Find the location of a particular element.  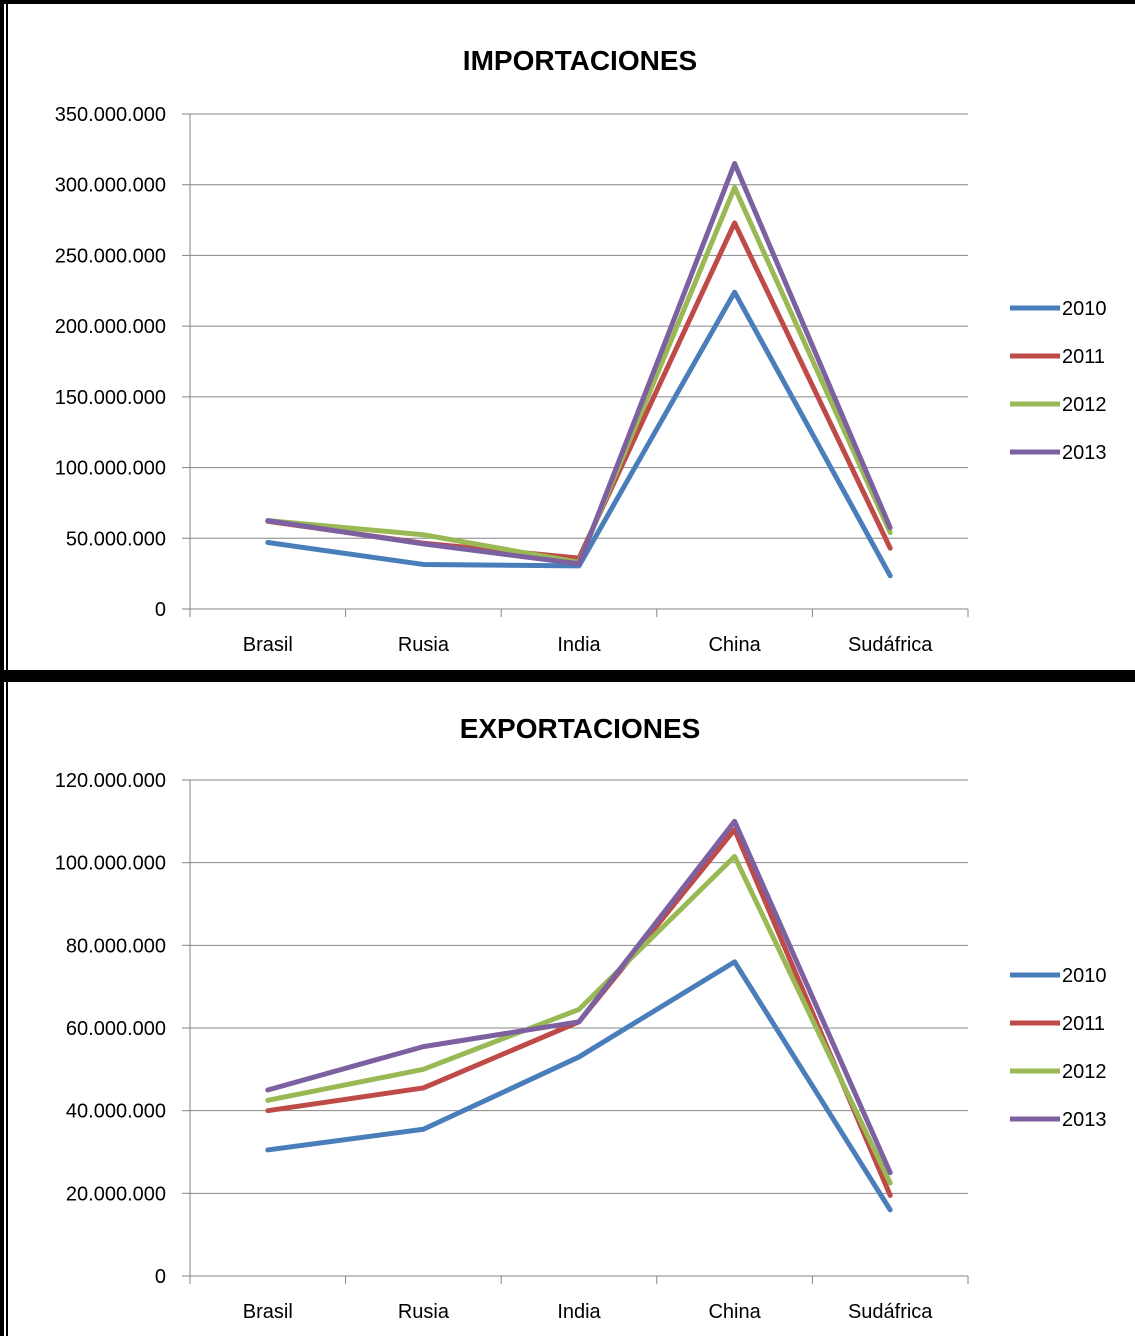

series-line-2013 is located at coordinates (579, 997).